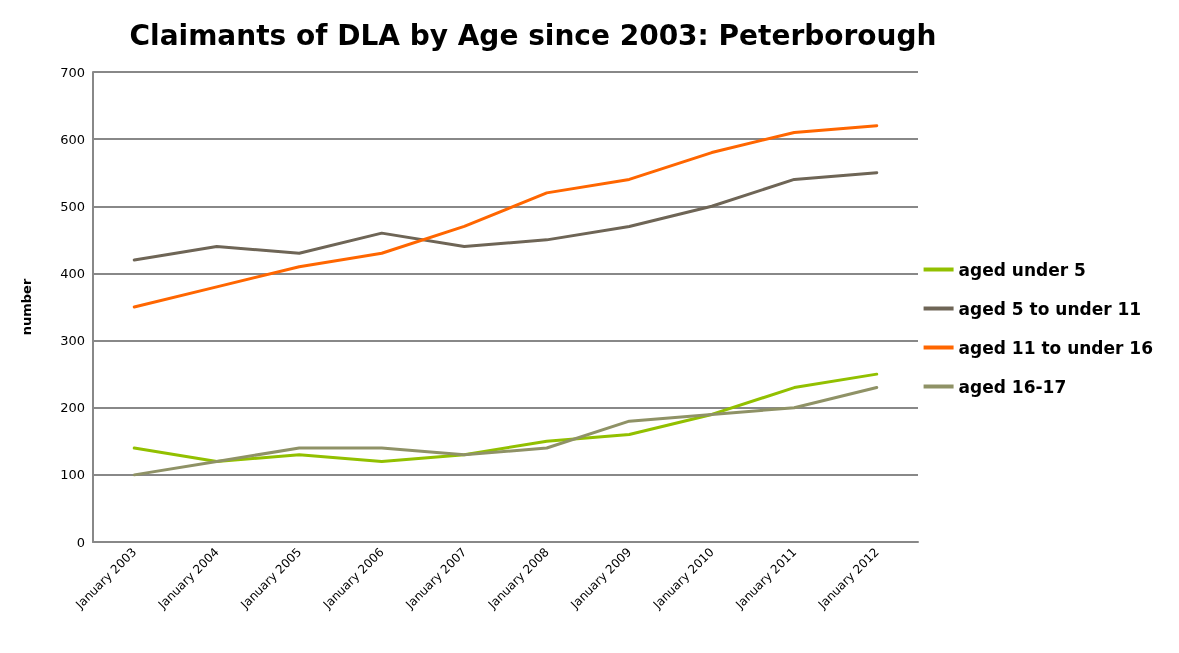 Image resolution: width=1179 pixels, height=653 pixels. Describe the element at coordinates (533, 35) in the screenshot. I see `chart-title: Claimants of DLA by Age since 2003: Peterborough` at that location.